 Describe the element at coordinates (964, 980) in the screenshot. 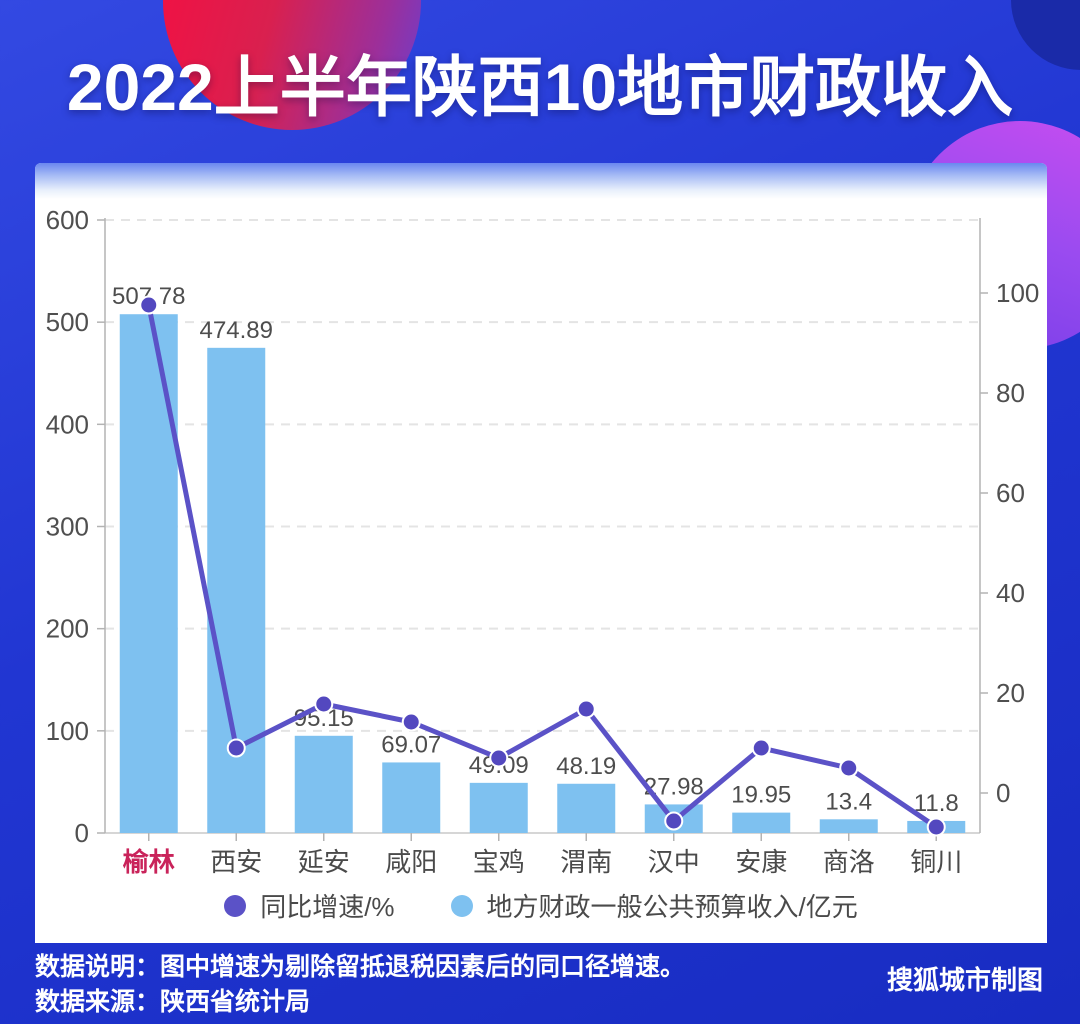

I see `credit-text: 搜狐城市制图` at that location.